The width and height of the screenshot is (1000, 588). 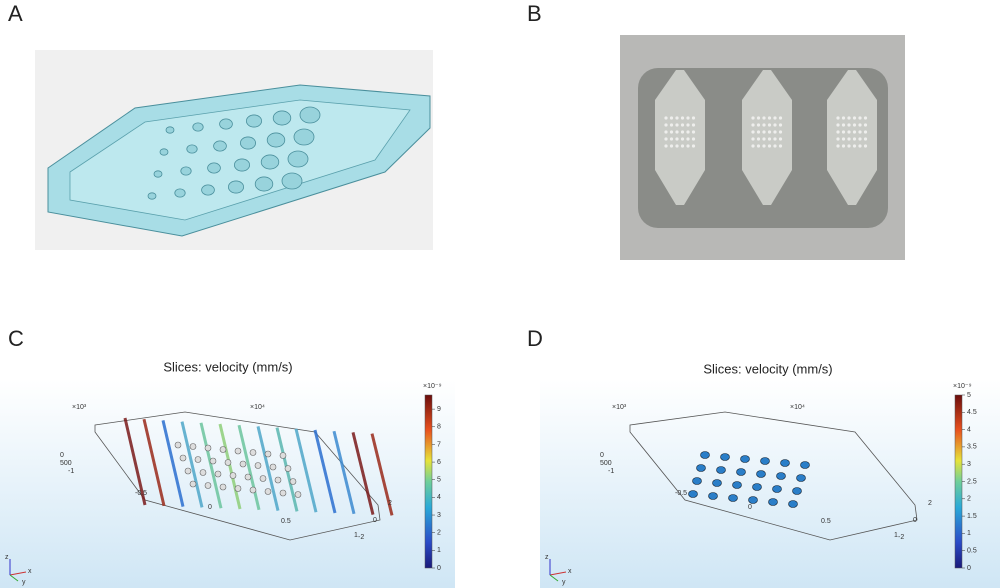 I want to click on colorbar-tick-label: 3.5, so click(x=972, y=447).